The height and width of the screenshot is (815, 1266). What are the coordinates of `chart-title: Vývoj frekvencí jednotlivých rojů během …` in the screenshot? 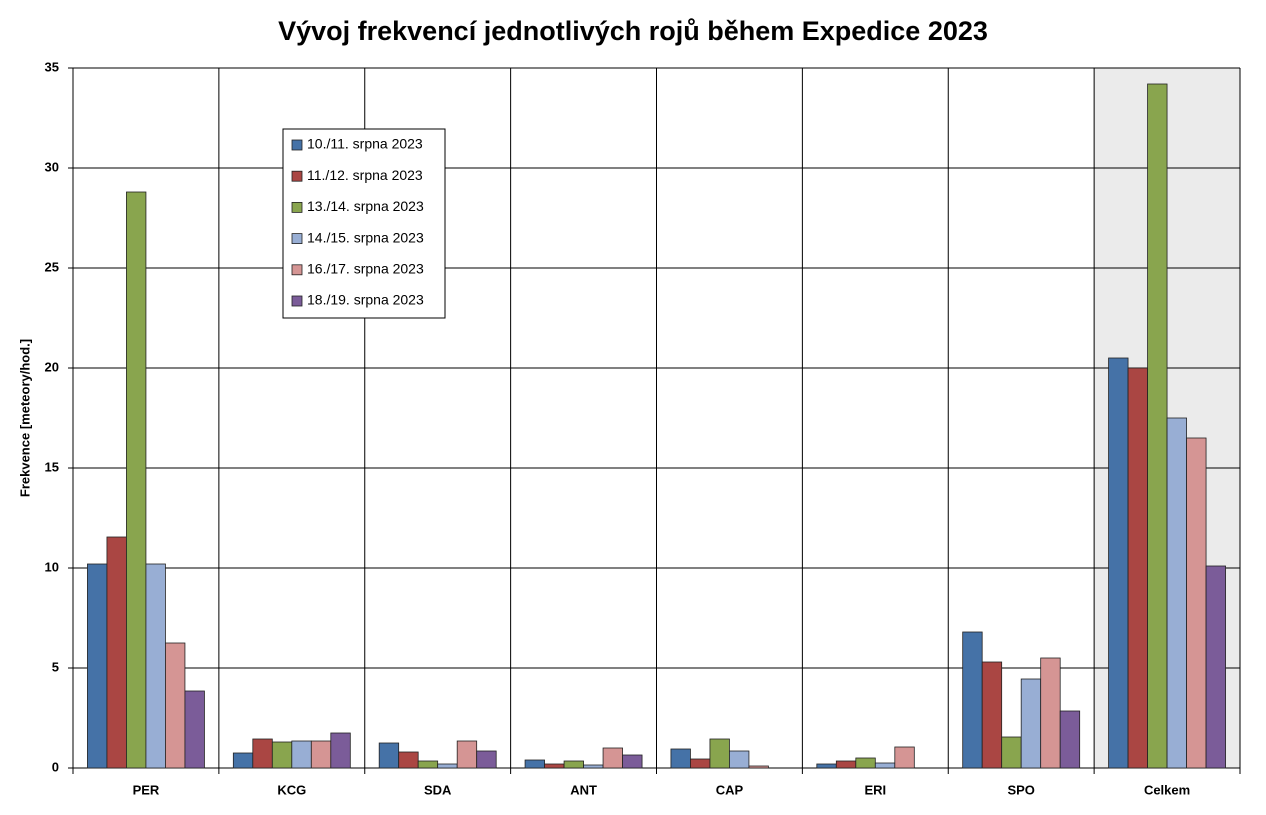 It's located at (633, 31).